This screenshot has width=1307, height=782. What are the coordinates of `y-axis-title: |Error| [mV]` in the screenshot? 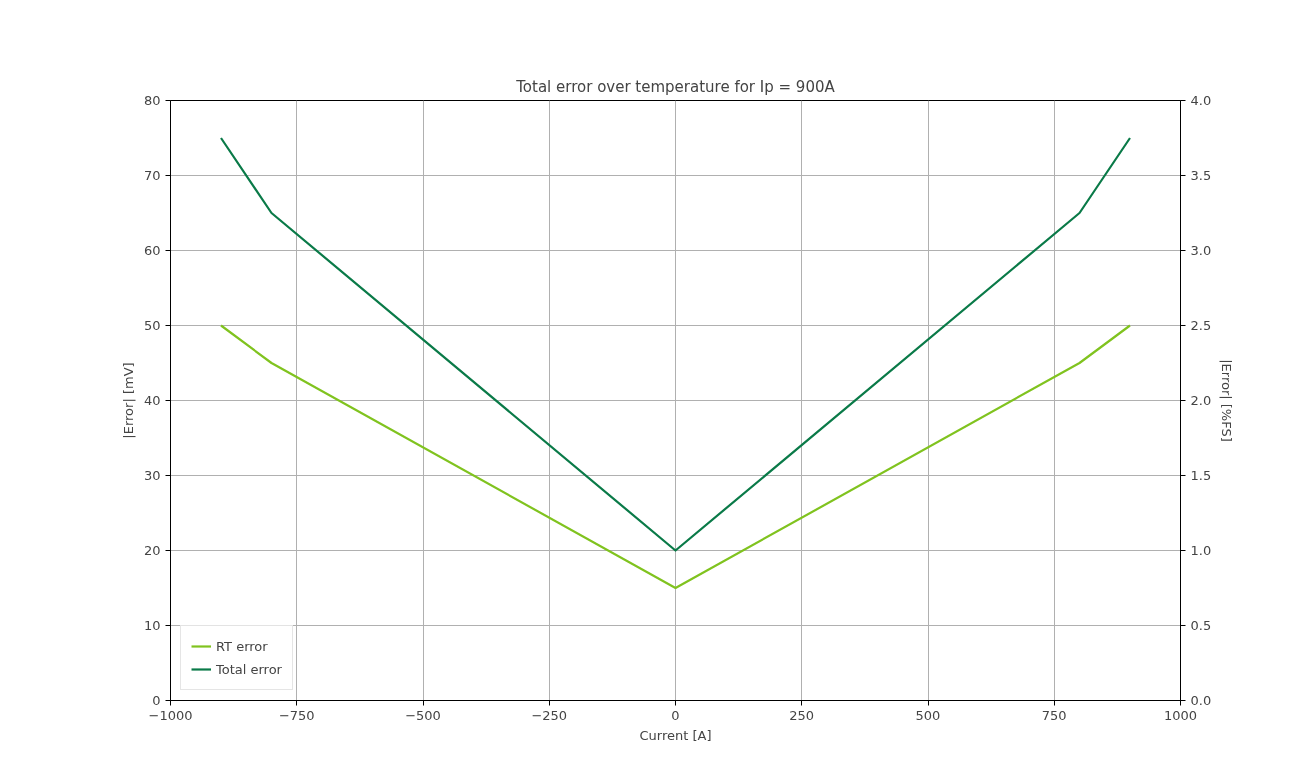 It's located at (128, 400).